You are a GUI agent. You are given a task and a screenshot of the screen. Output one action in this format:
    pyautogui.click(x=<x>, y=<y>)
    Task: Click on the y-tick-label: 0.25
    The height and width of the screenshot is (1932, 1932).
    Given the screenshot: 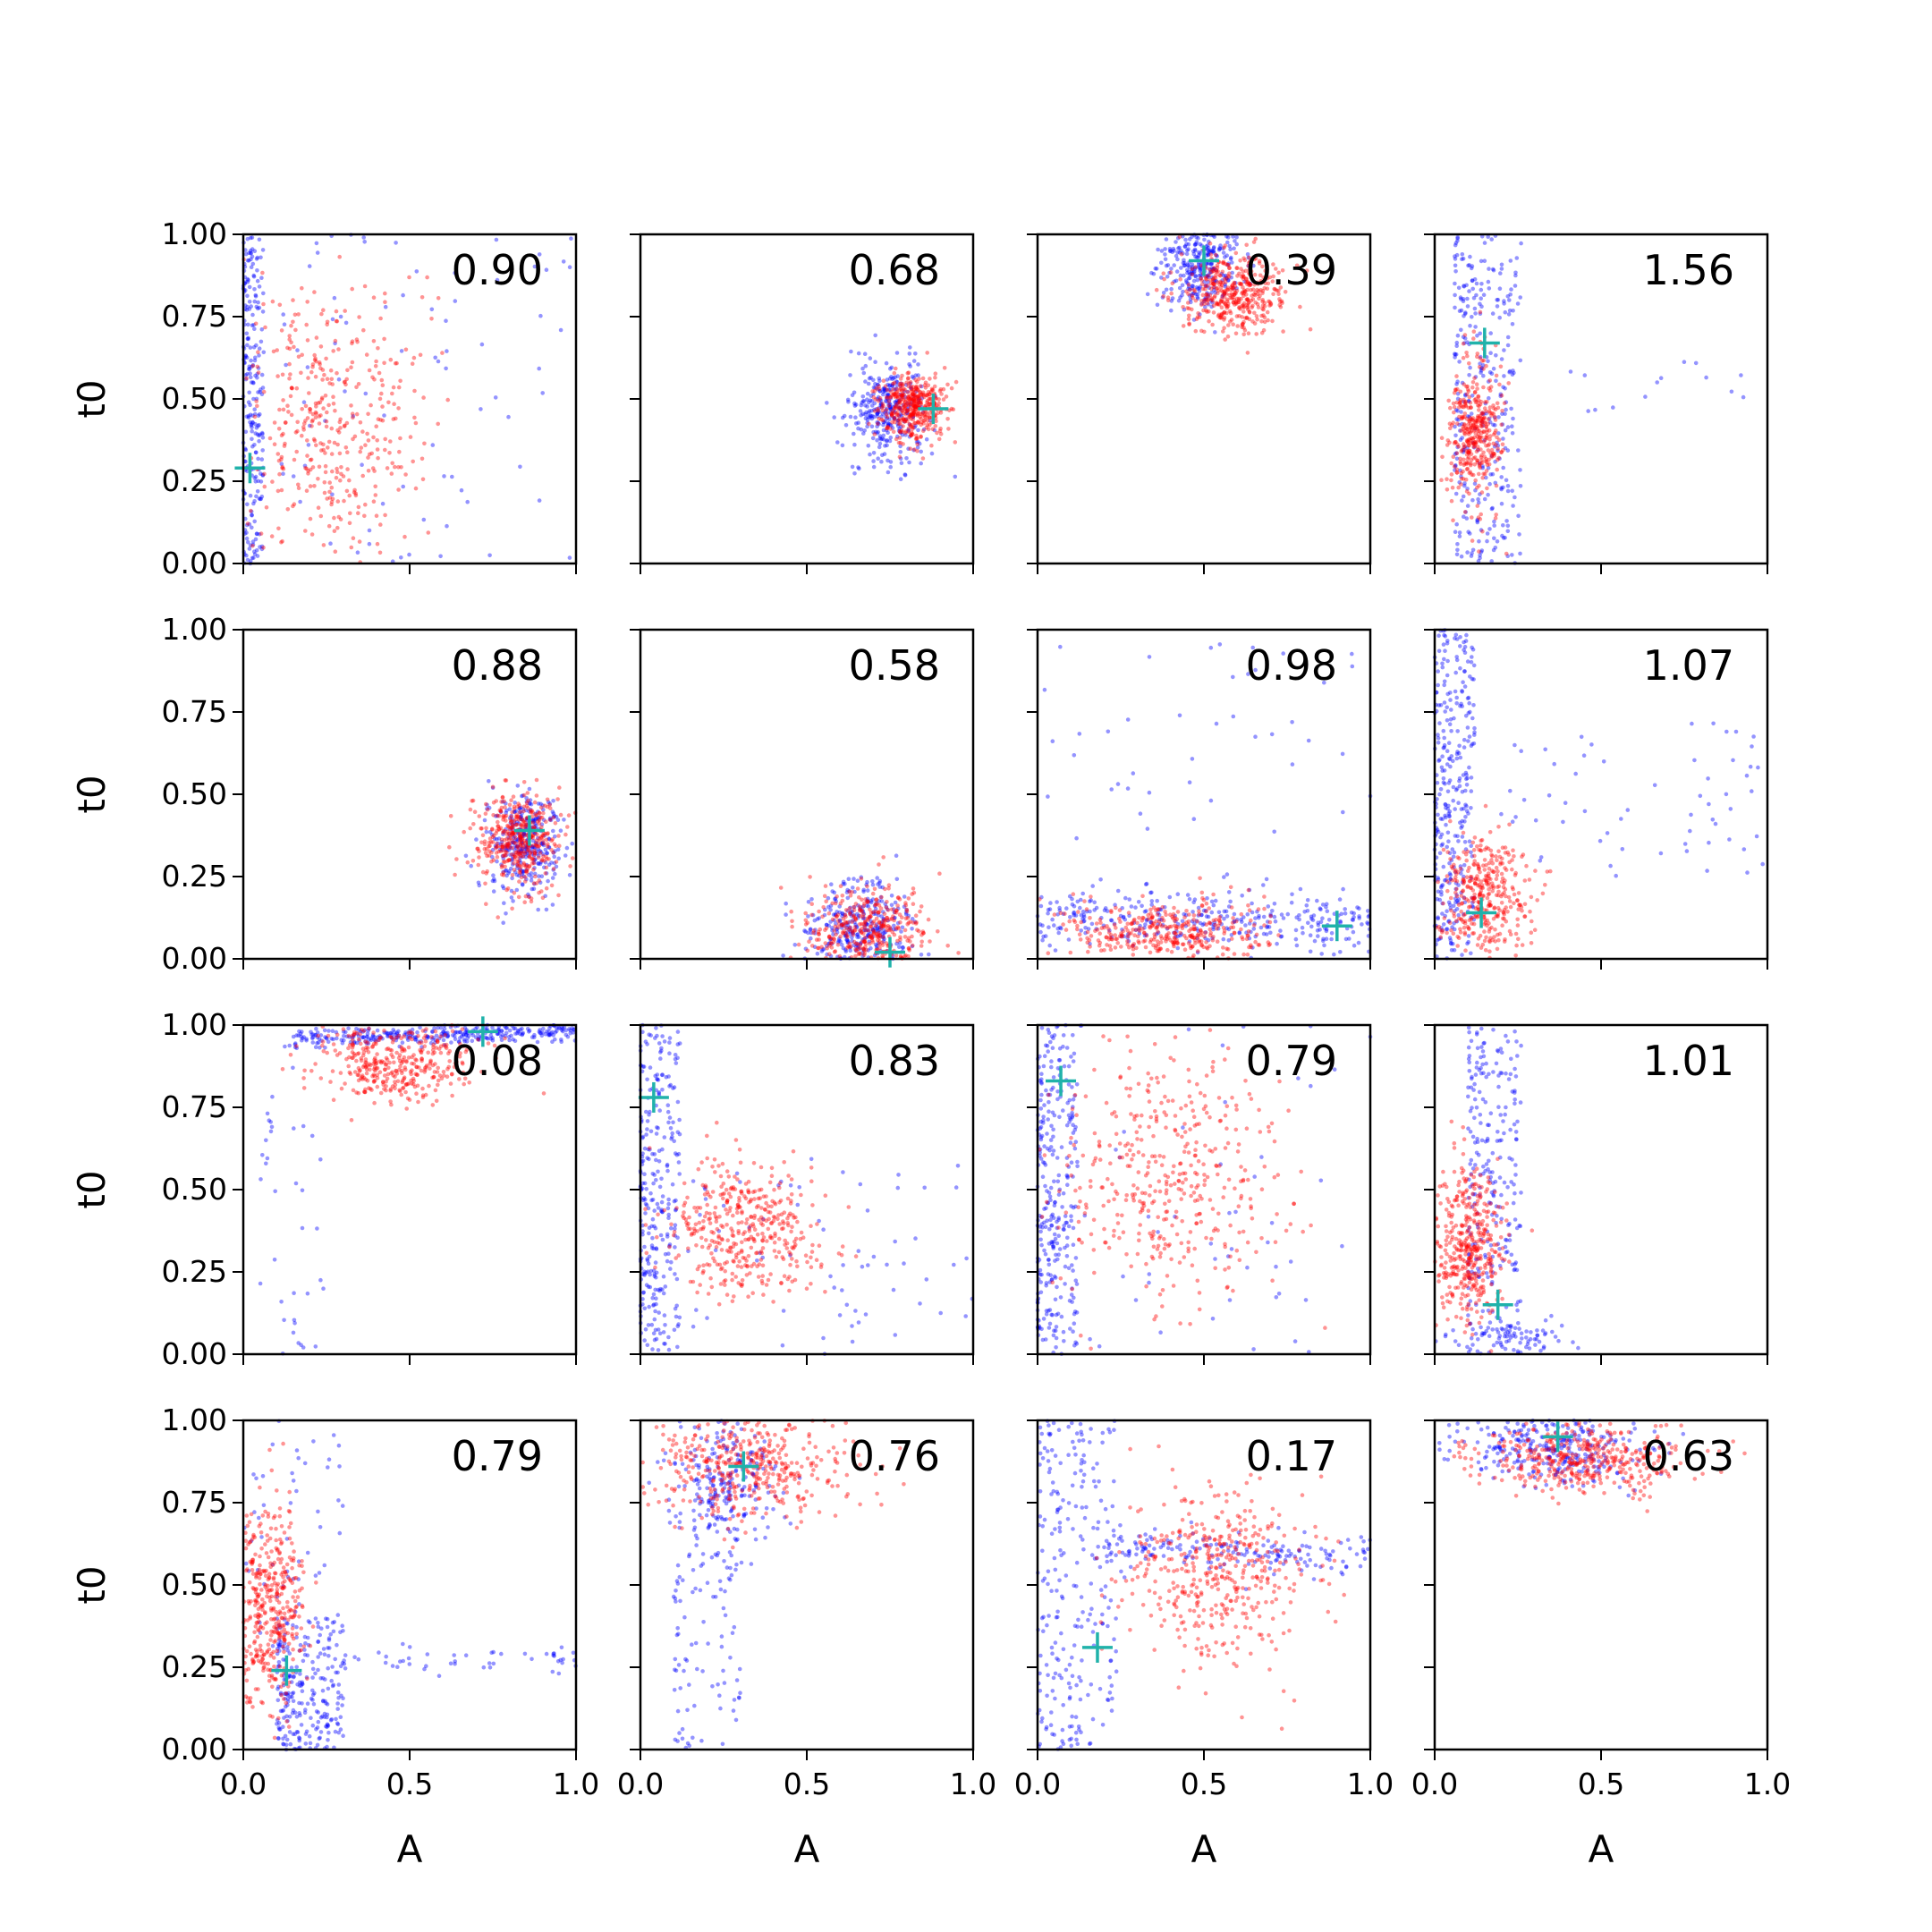 What is the action you would take?
    pyautogui.click(x=194, y=876)
    